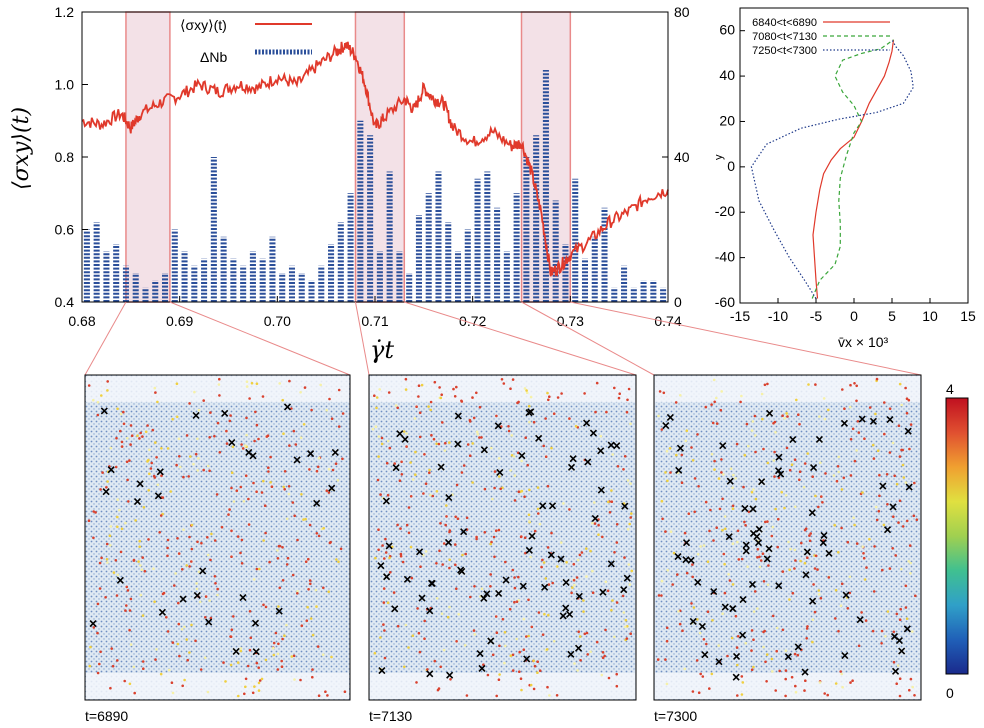  I want to click on colorbar-max-label: 4, so click(950, 389).